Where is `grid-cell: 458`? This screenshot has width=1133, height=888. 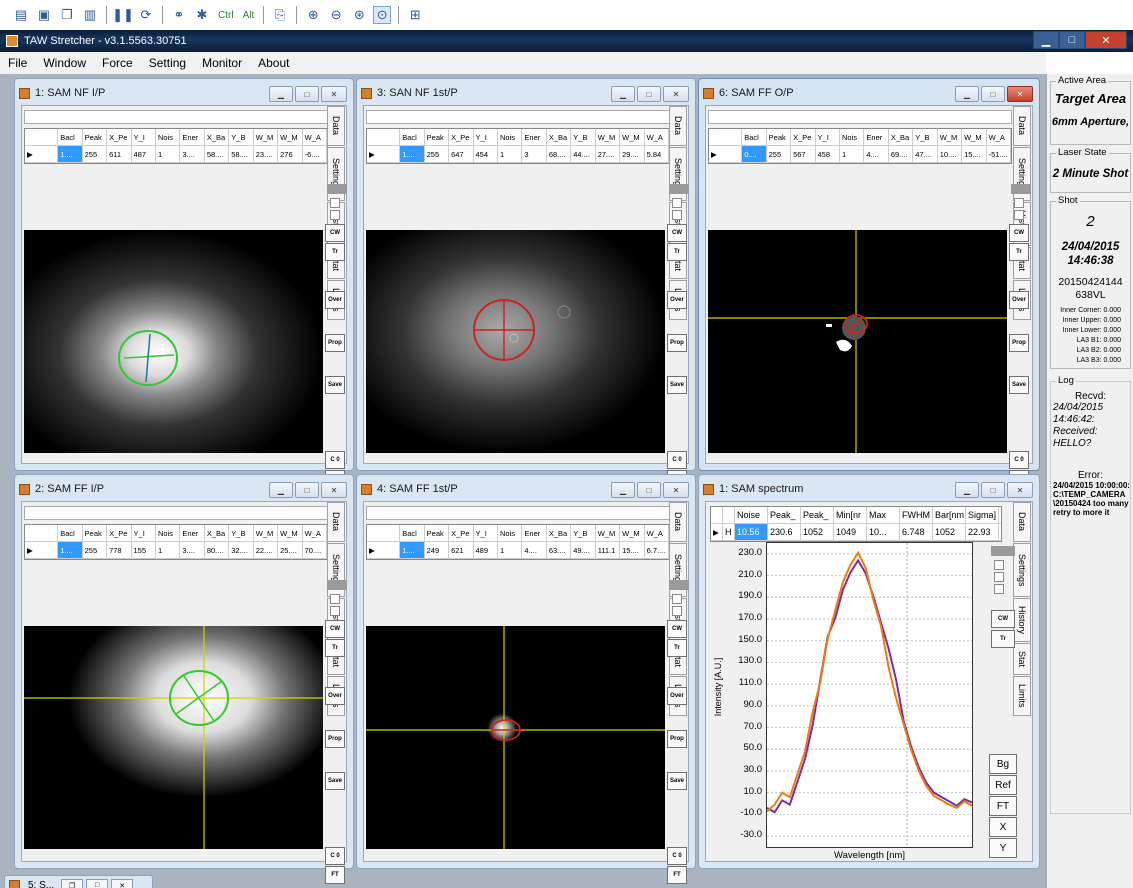 grid-cell: 458 is located at coordinates (828, 154).